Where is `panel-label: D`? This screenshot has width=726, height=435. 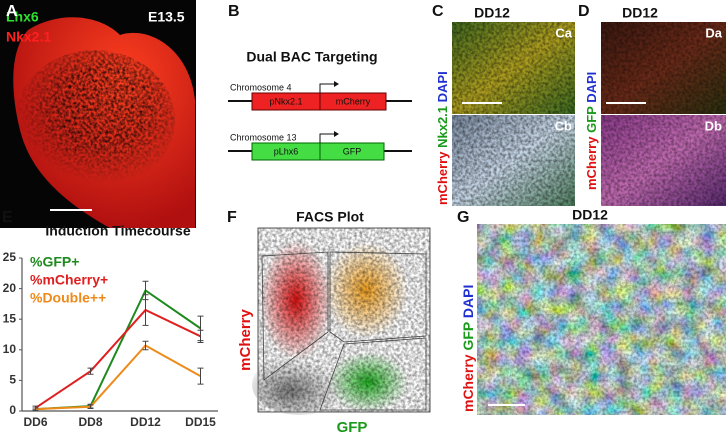 panel-label: D is located at coordinates (584, 11).